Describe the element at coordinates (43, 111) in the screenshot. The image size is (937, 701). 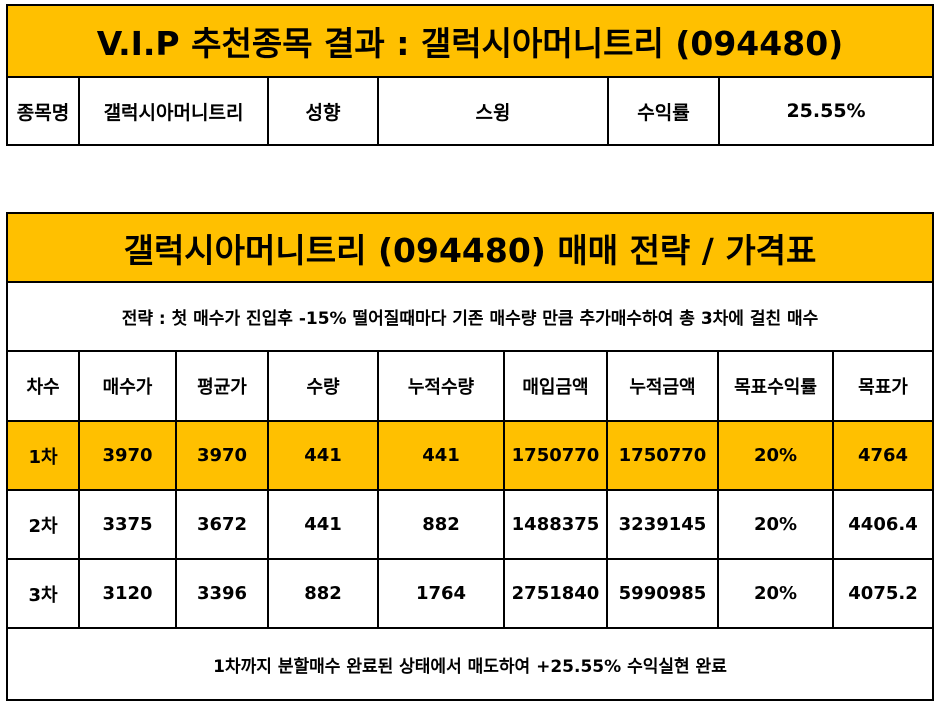
I see `stock-label: 종목명` at that location.